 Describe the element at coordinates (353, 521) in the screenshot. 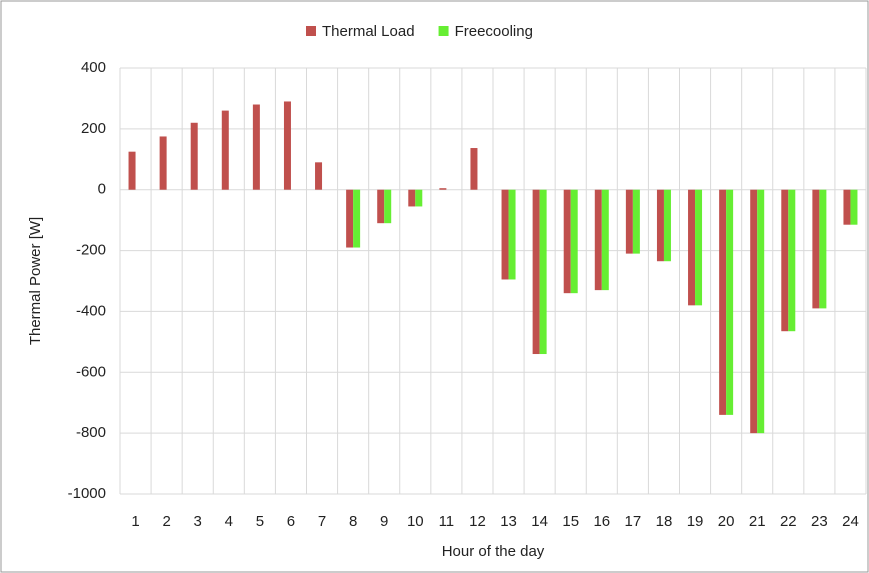

I see `x-tick-label: 8` at that location.